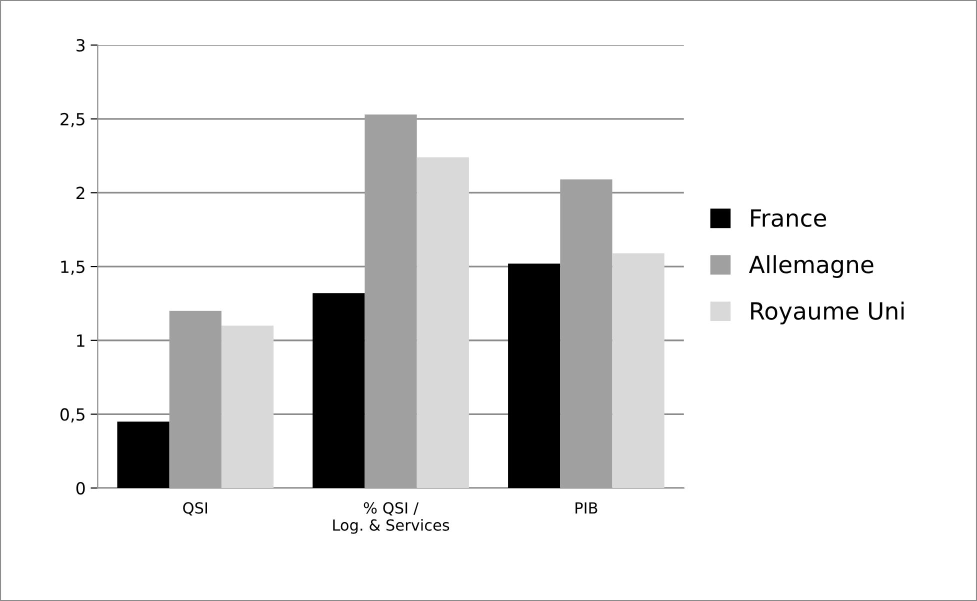 The image size is (977, 601). Describe the element at coordinates (72, 120) in the screenshot. I see `y-tick-label: 2,5` at that location.